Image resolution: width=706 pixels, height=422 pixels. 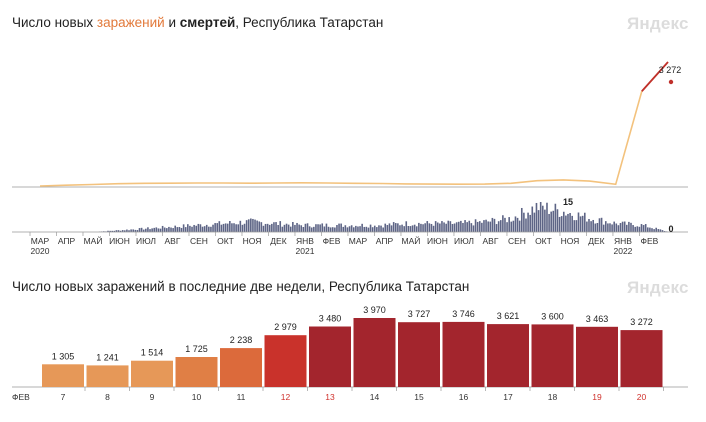 What do you see at coordinates (119, 241) in the screenshot?
I see `month-label: ИЮН` at bounding box center [119, 241].